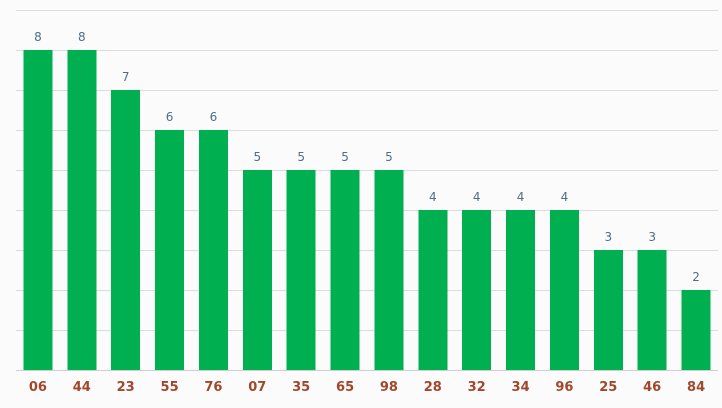  Describe the element at coordinates (696, 387) in the screenshot. I see `x-tick-label-84: 84` at that location.